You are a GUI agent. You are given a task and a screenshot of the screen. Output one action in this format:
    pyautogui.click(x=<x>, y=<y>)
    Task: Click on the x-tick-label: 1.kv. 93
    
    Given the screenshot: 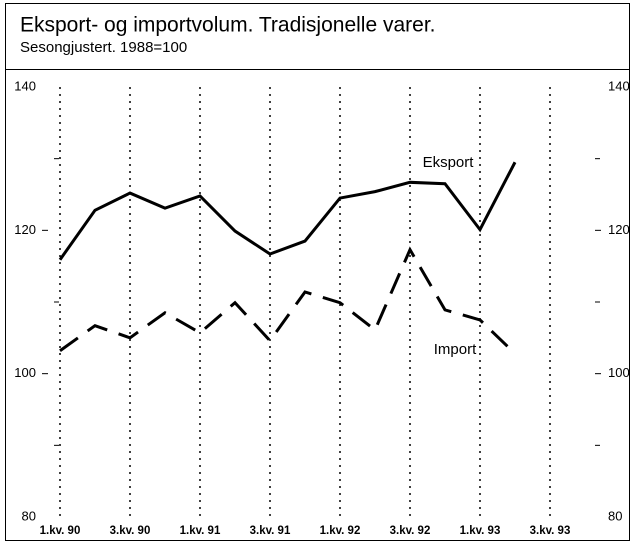 What is the action you would take?
    pyautogui.click(x=480, y=531)
    